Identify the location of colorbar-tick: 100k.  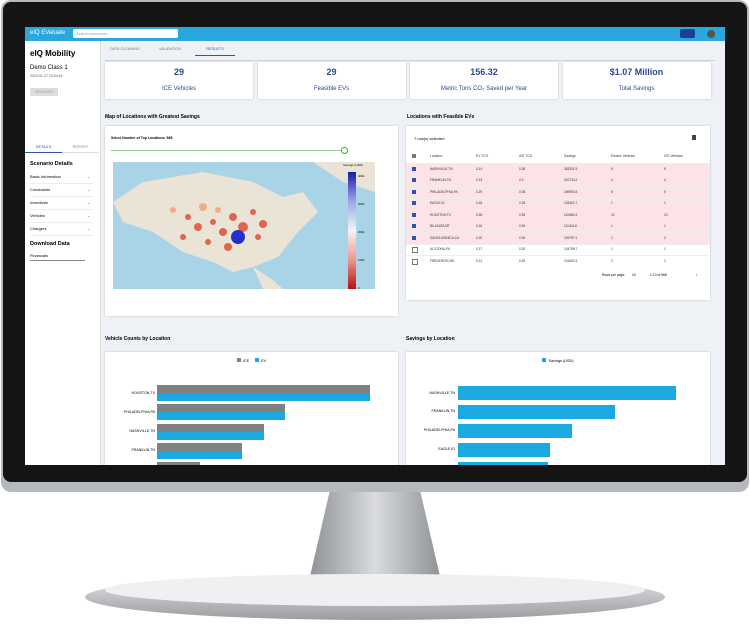
(361, 260).